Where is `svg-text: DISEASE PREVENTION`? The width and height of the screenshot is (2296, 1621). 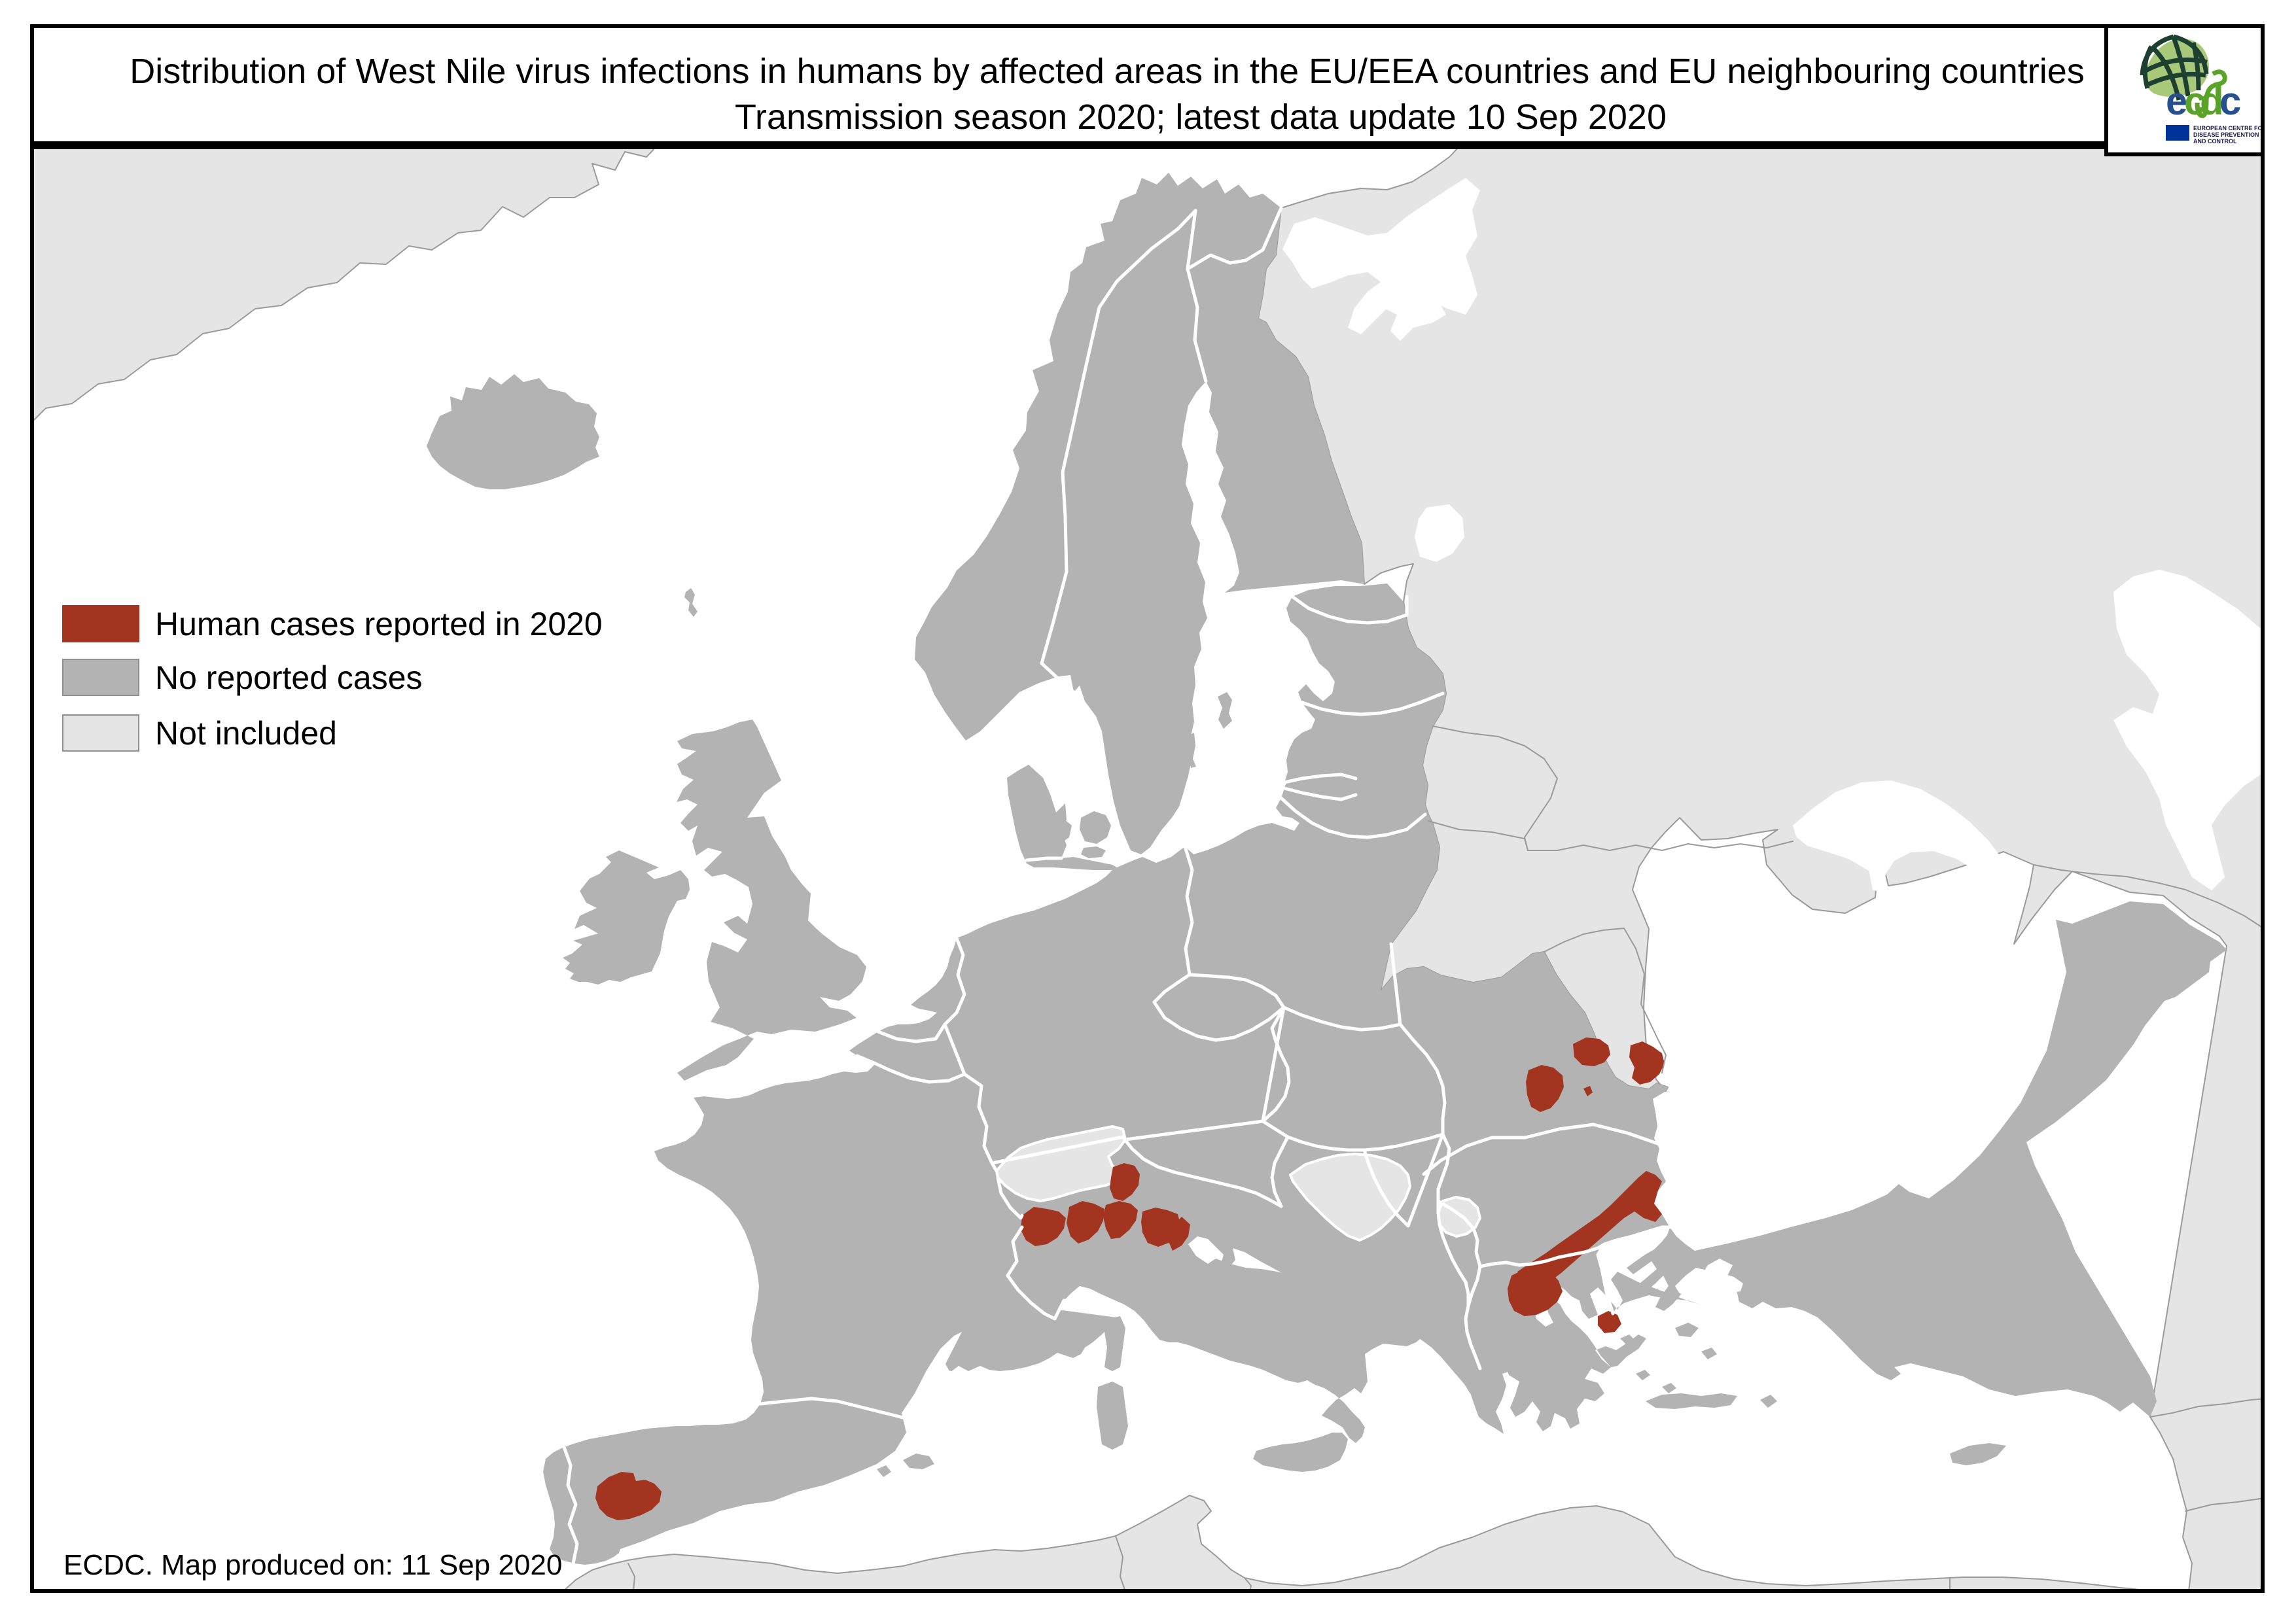 svg-text: DISEASE PREVENTION is located at coordinates (2226, 134).